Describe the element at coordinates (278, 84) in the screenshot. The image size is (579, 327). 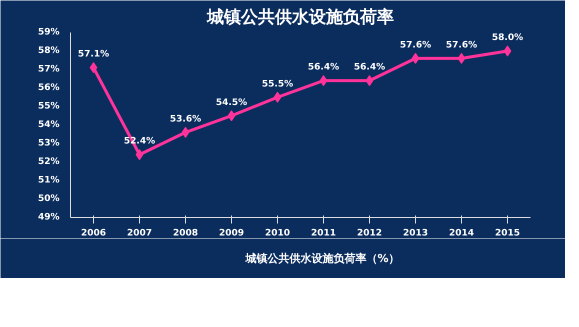
I see `data-label: 55.5%` at that location.